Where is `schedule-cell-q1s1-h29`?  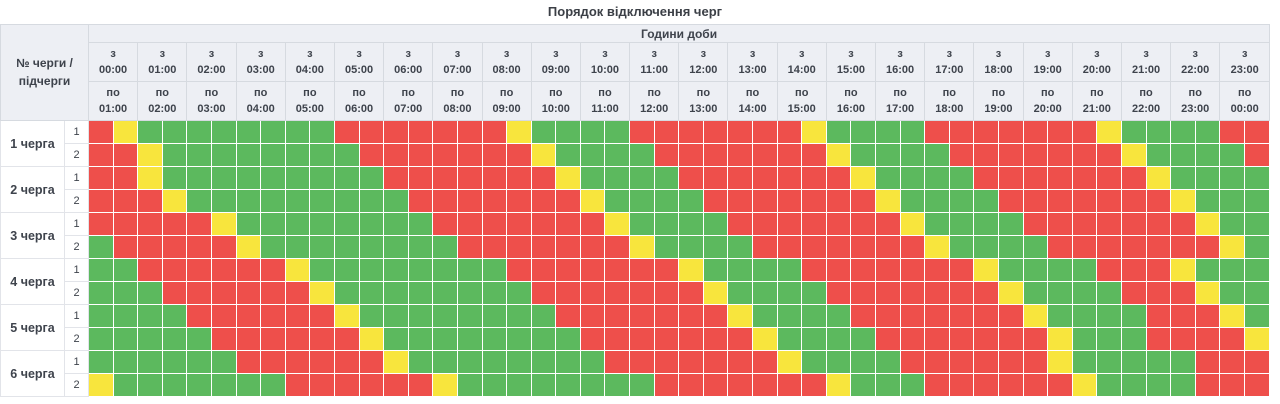
schedule-cell-q1s1-h29 is located at coordinates (814, 132).